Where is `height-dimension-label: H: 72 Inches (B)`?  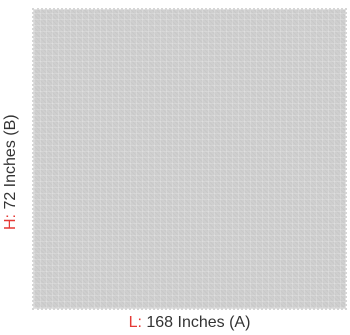
height-dimension-label: H: 72 Inches (B) is located at coordinates (11, 172).